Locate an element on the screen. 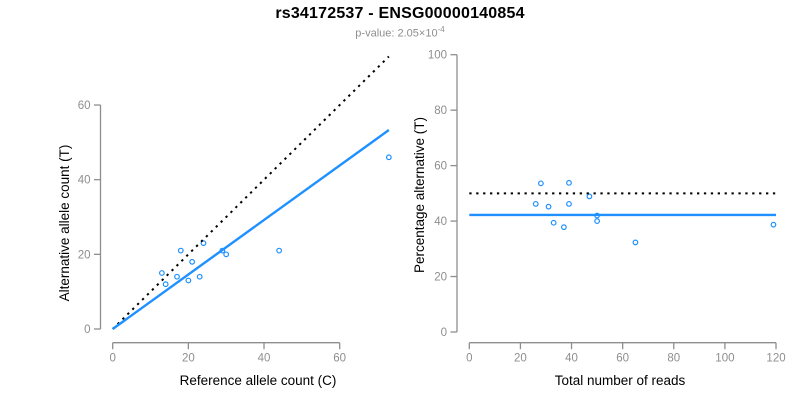  x-axis-label: Total number of reads is located at coordinates (620, 380).